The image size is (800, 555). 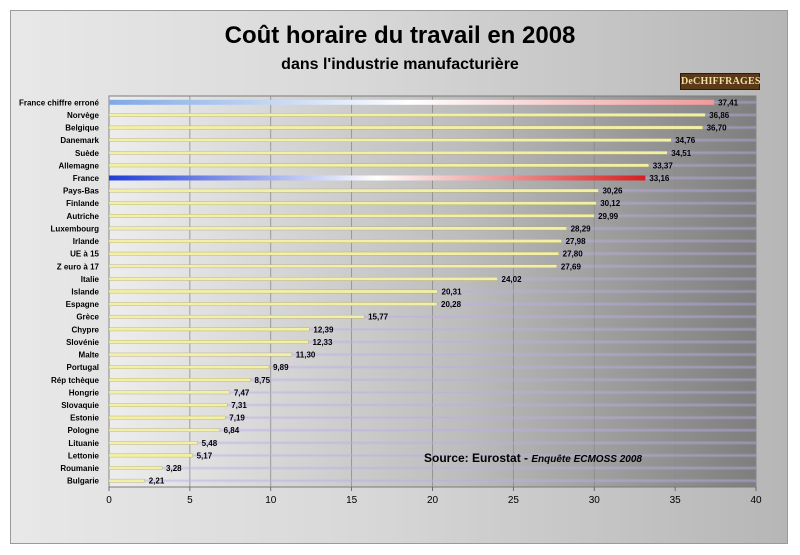 I want to click on bar-row: Danemark 34,76, so click(x=408, y=140).